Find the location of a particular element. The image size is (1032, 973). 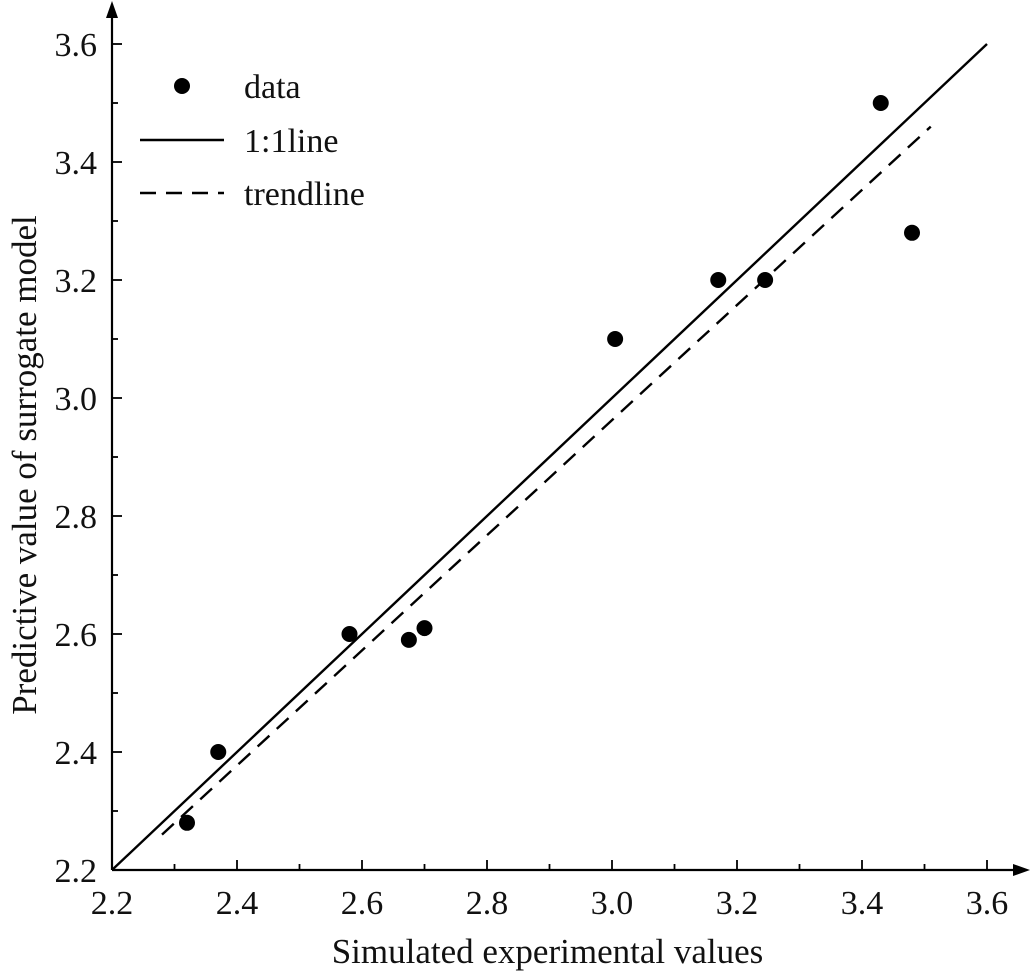

legend-label: data is located at coordinates (272, 87).